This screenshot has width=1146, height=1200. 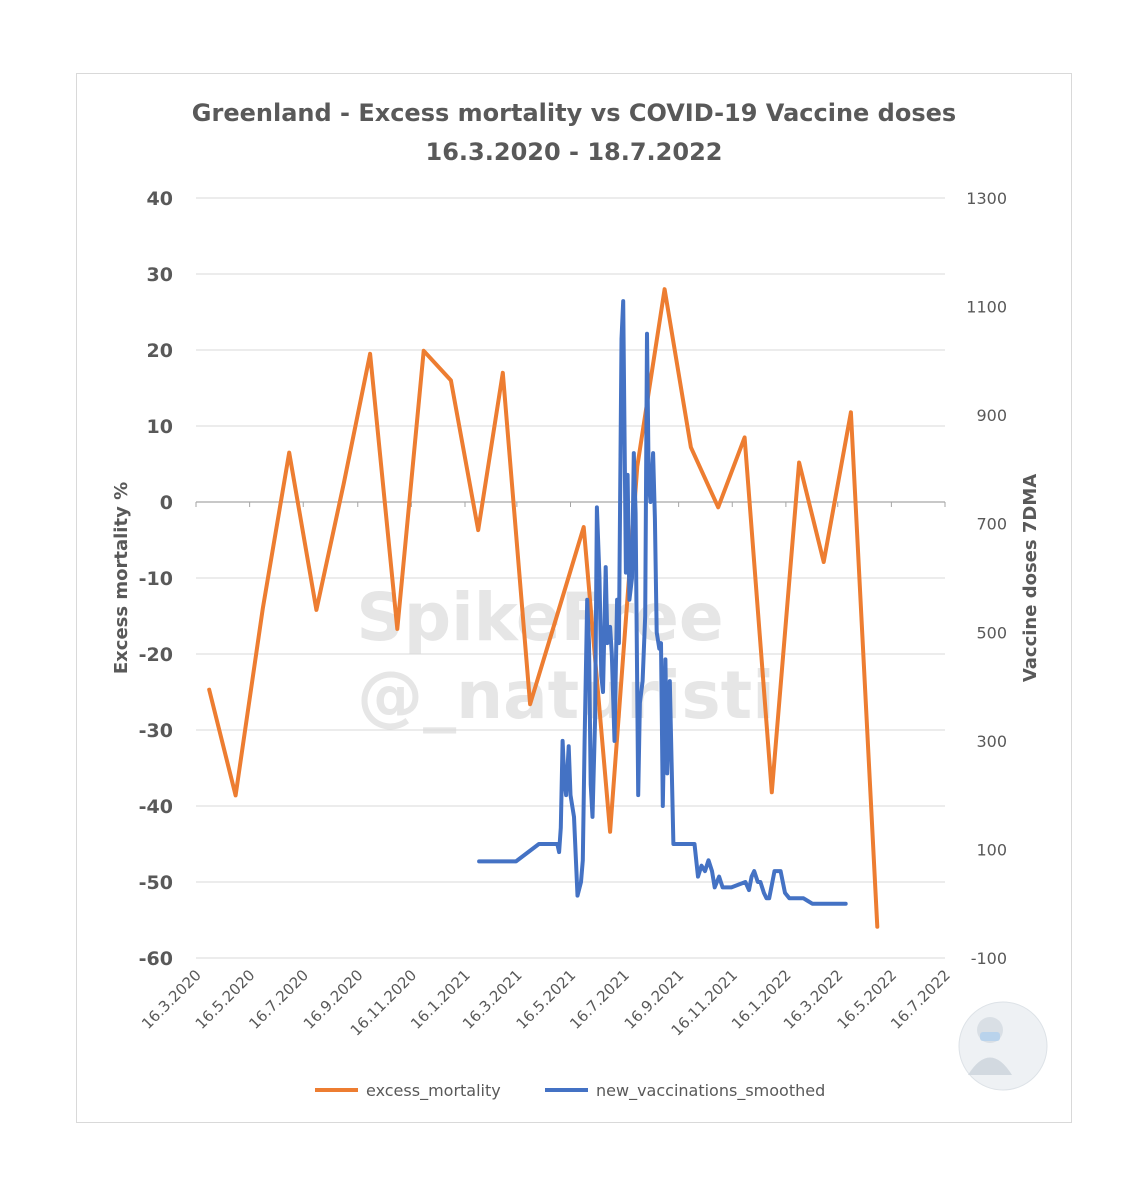 I want to click on y2-tick-label: -100, so click(x=989, y=958).